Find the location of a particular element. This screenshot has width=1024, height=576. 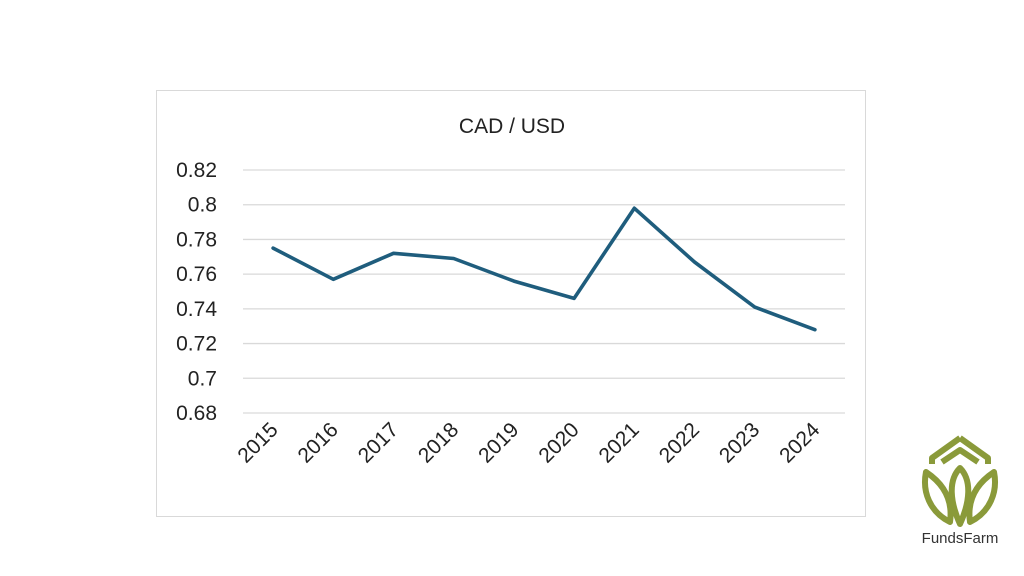

brand-name: FundsFarm is located at coordinates (960, 538).